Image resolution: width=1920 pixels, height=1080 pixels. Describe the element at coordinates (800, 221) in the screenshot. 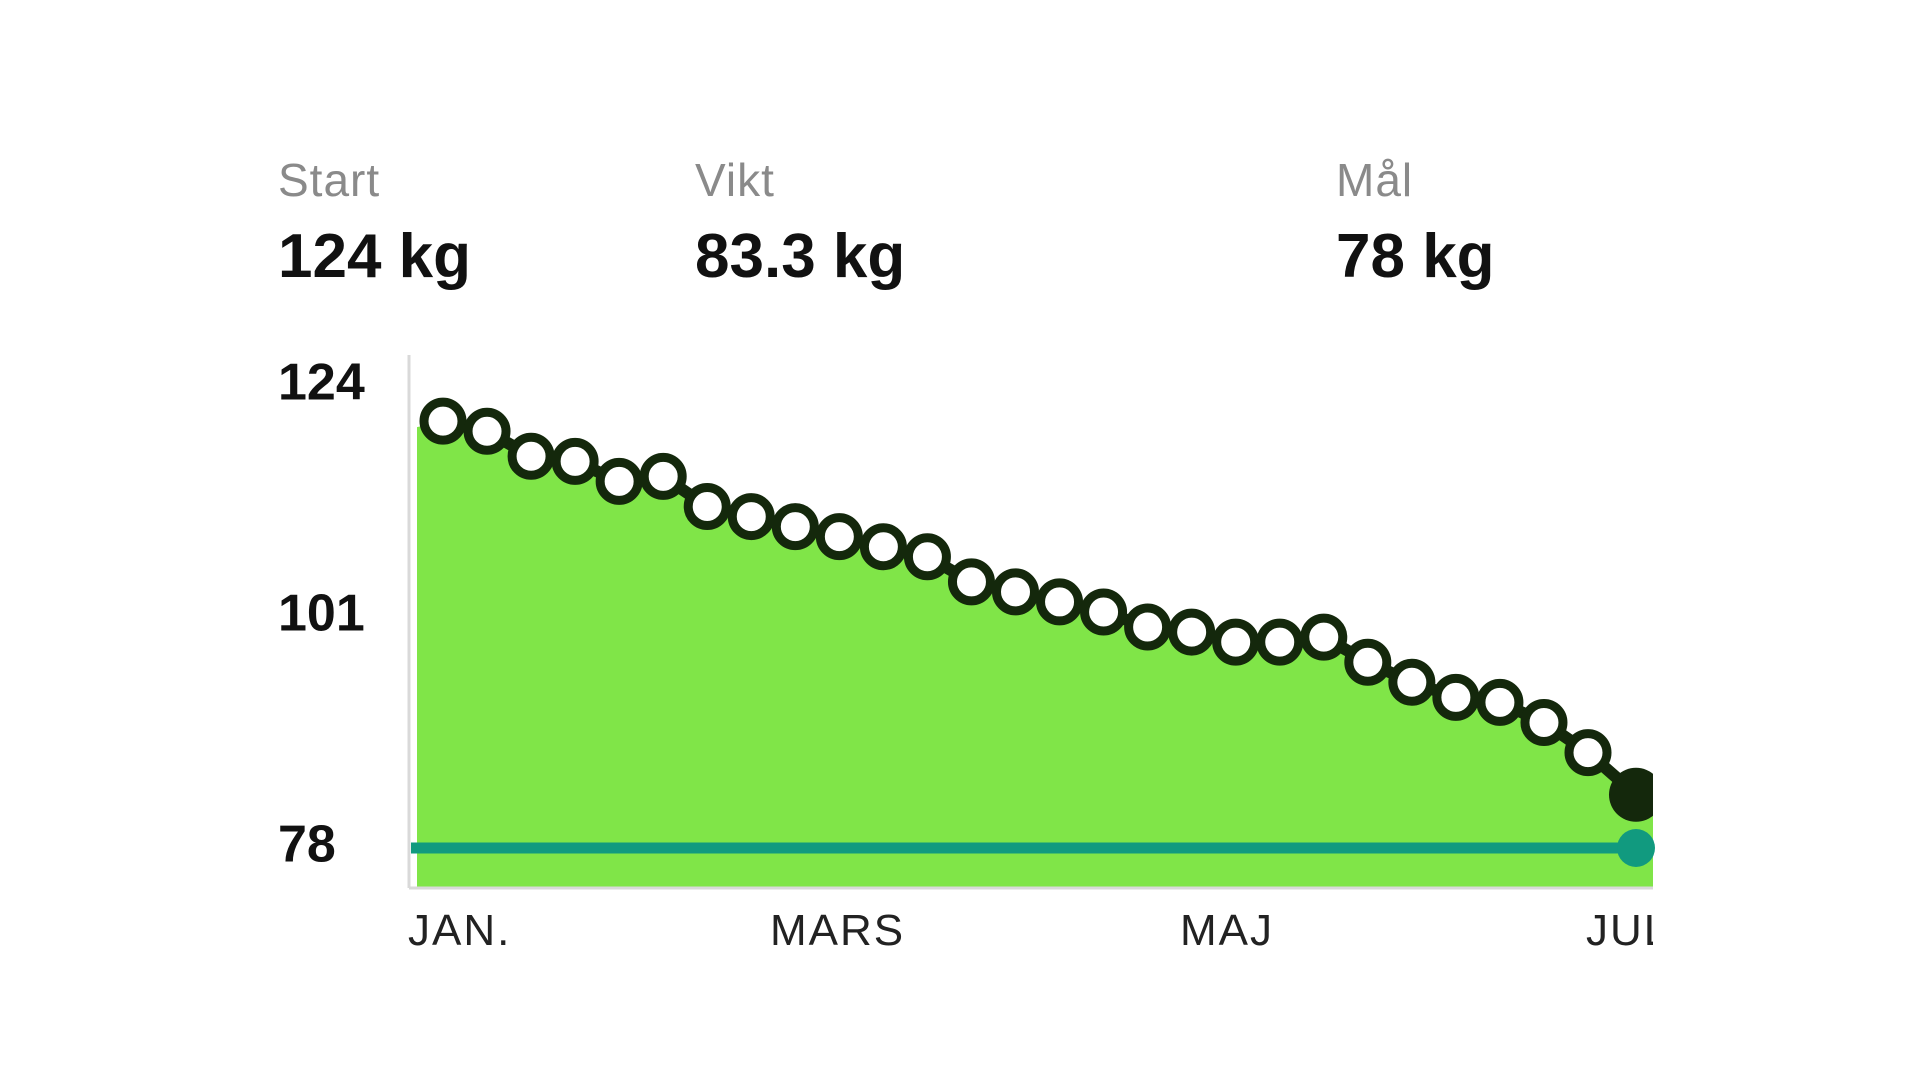

I see `weight-stat: Vikt 83.3 kg` at that location.